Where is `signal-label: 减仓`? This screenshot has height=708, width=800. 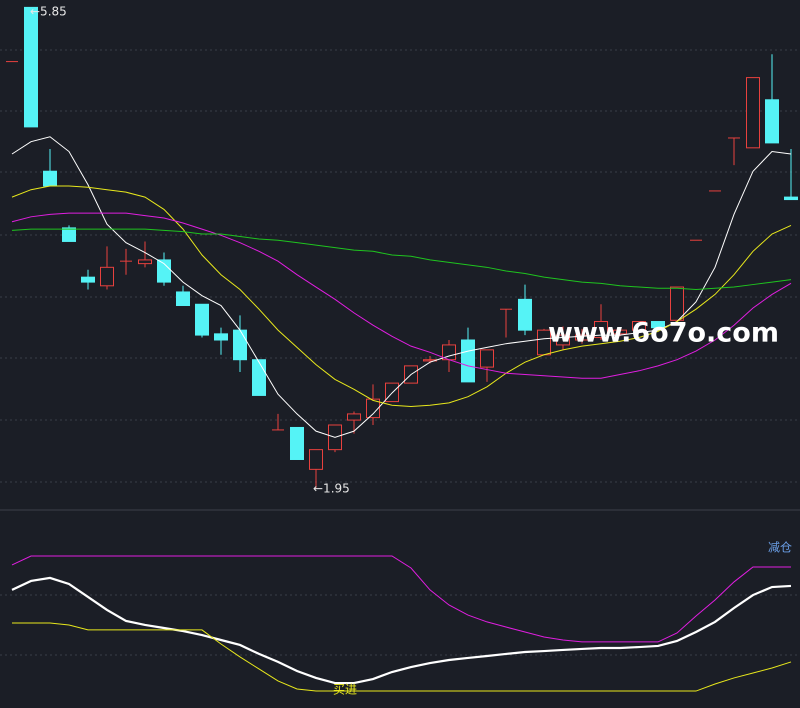 signal-label: 减仓 is located at coordinates (780, 548).